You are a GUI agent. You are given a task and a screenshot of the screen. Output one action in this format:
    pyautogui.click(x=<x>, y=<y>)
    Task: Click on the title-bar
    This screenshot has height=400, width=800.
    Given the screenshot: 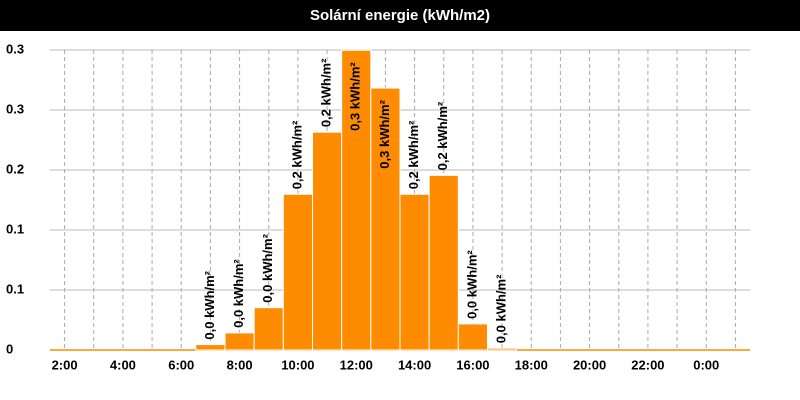 What is the action you would take?
    pyautogui.click(x=400, y=15)
    